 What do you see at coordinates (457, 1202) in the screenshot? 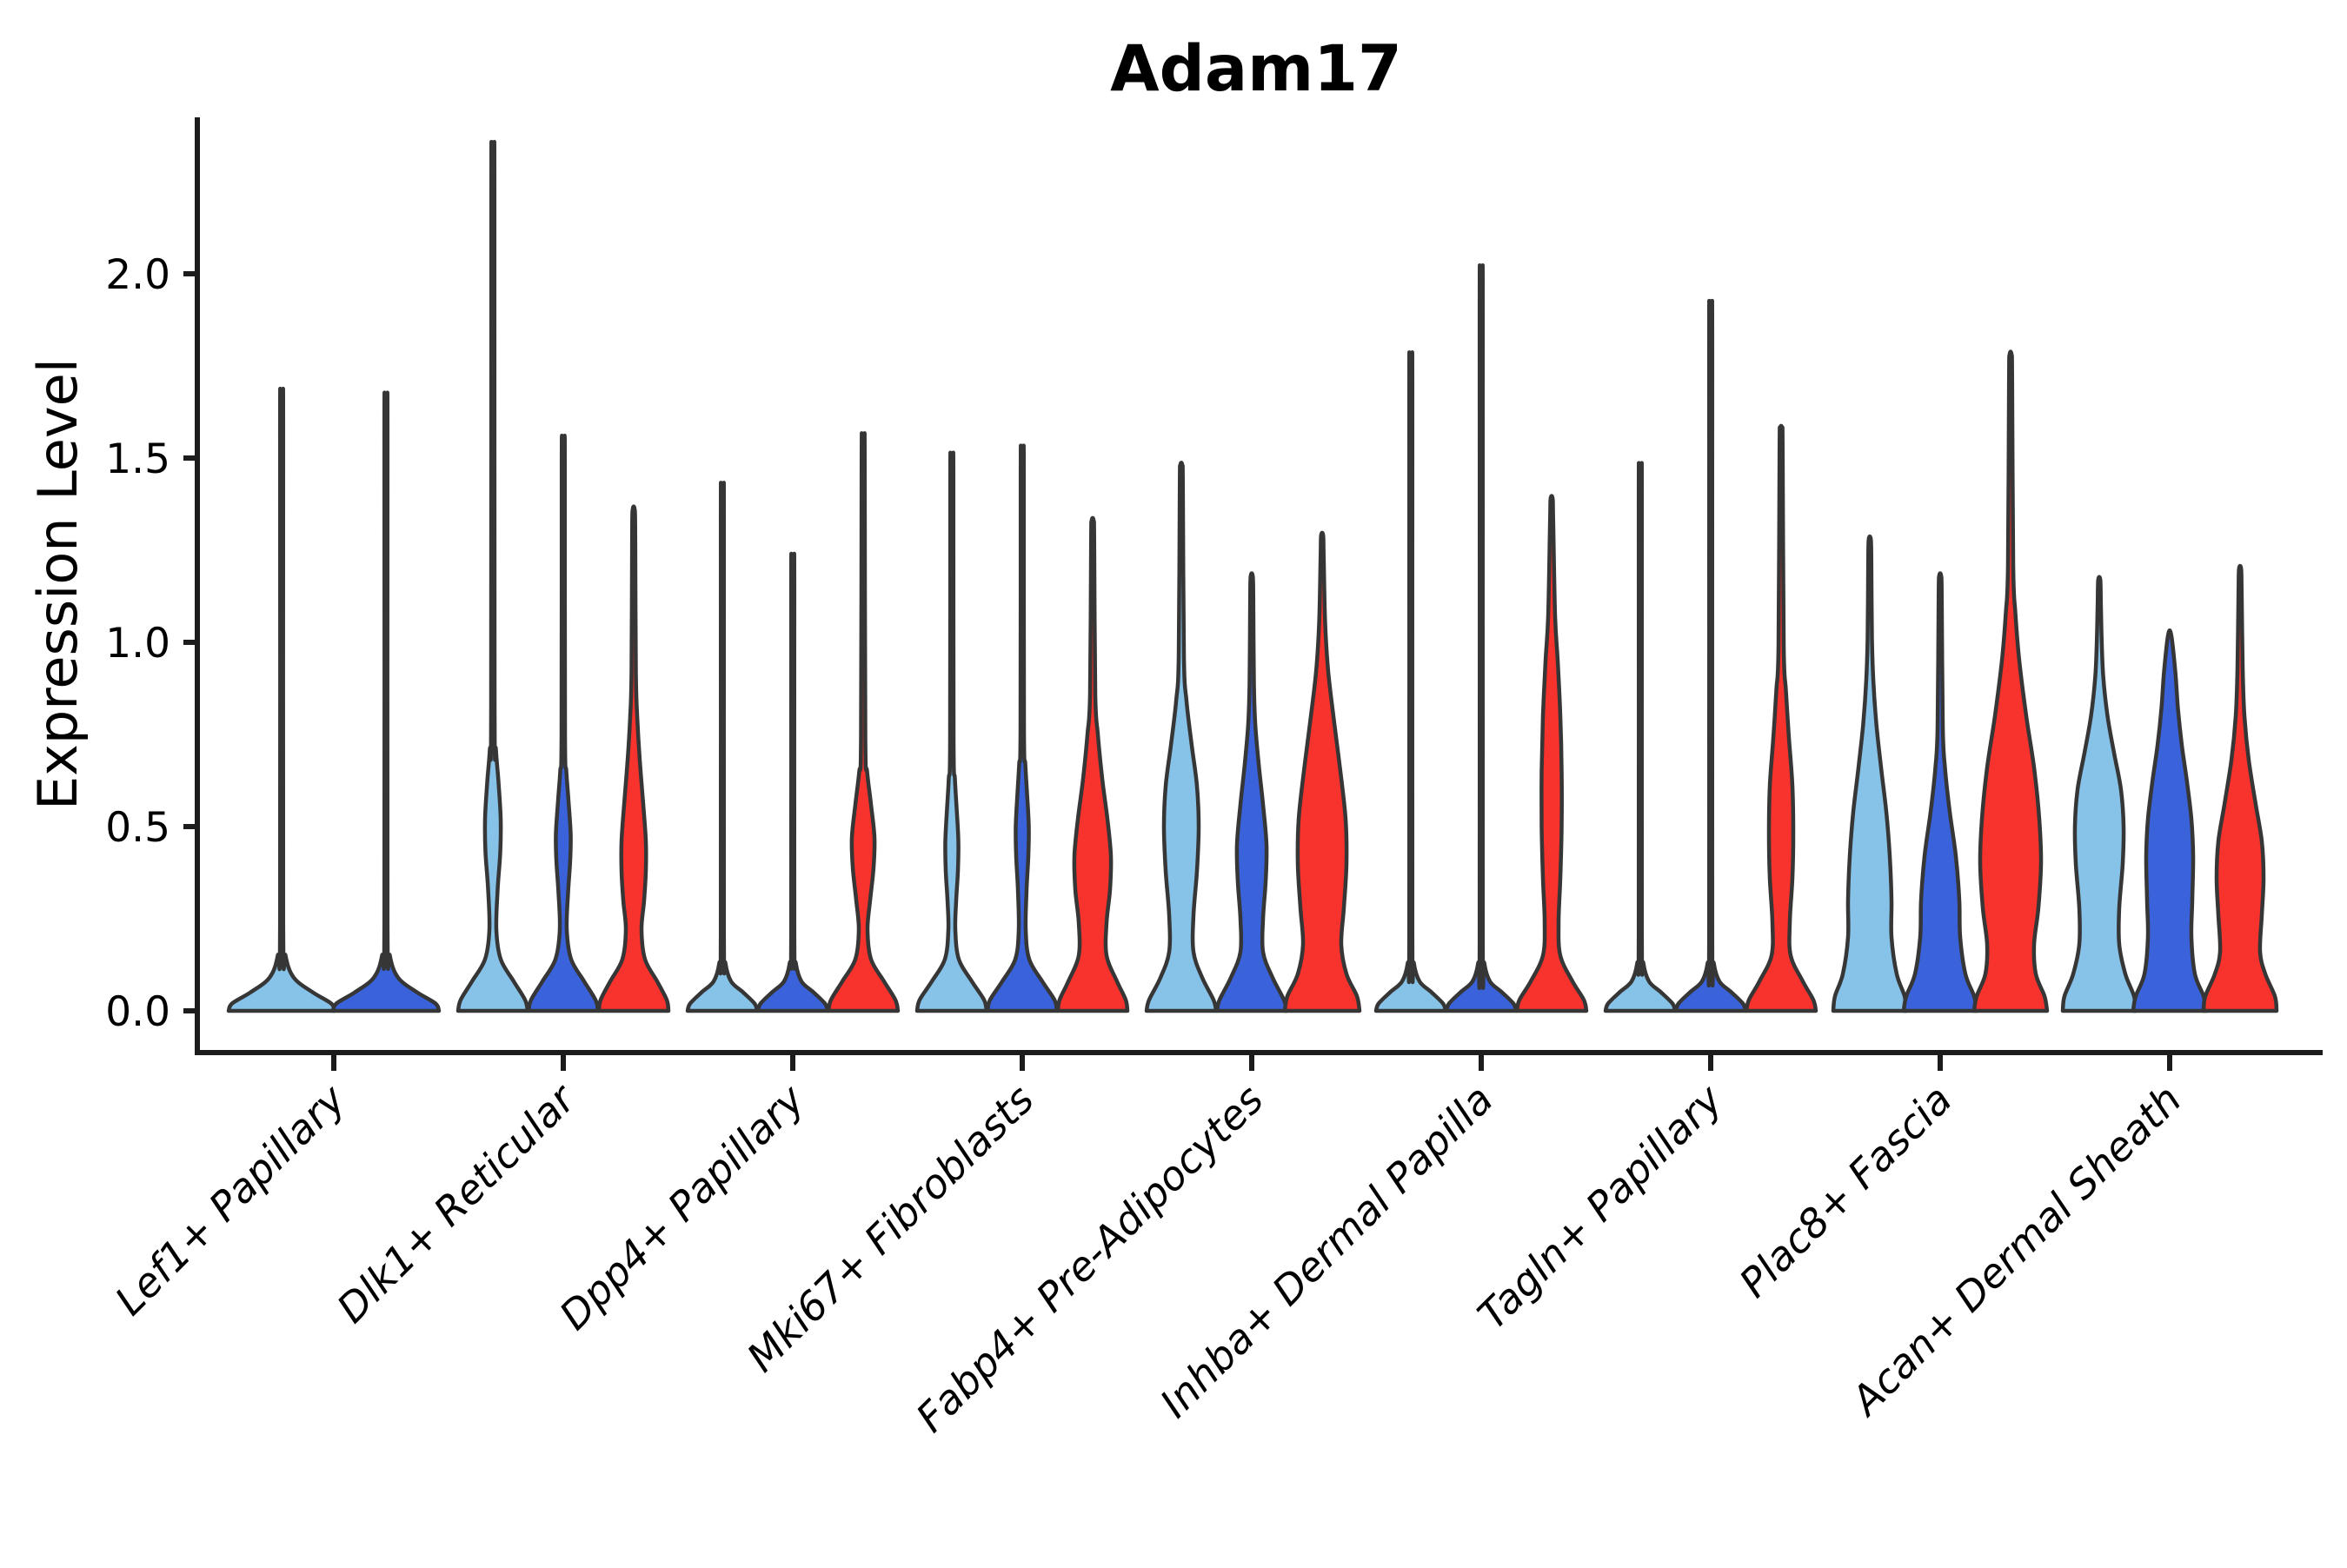
I see `x-tick-label: Dlk1+ Reticular` at bounding box center [457, 1202].